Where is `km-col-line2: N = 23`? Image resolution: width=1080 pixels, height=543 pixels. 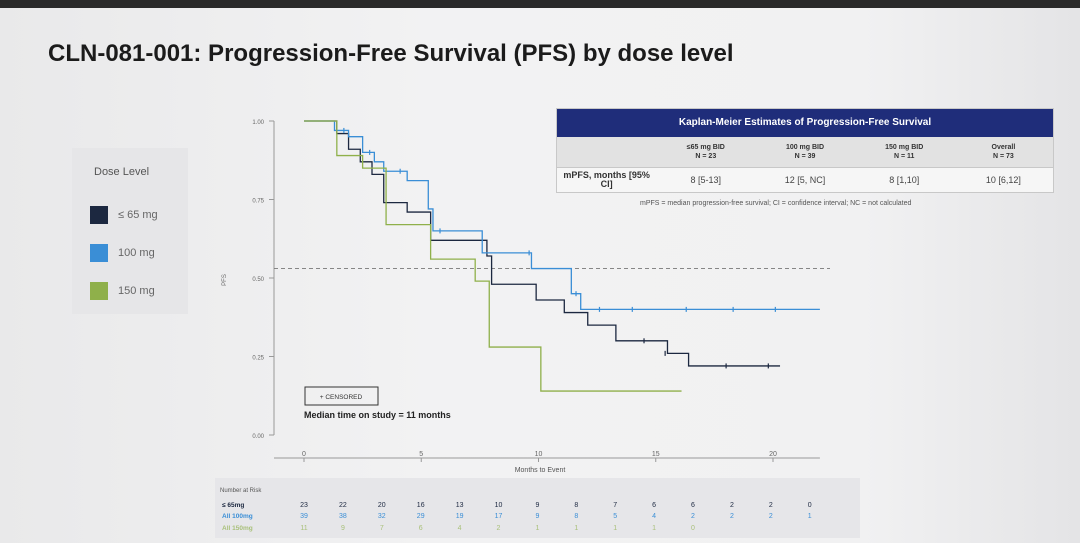
km-col-line2: N = 23 is located at coordinates (706, 156).